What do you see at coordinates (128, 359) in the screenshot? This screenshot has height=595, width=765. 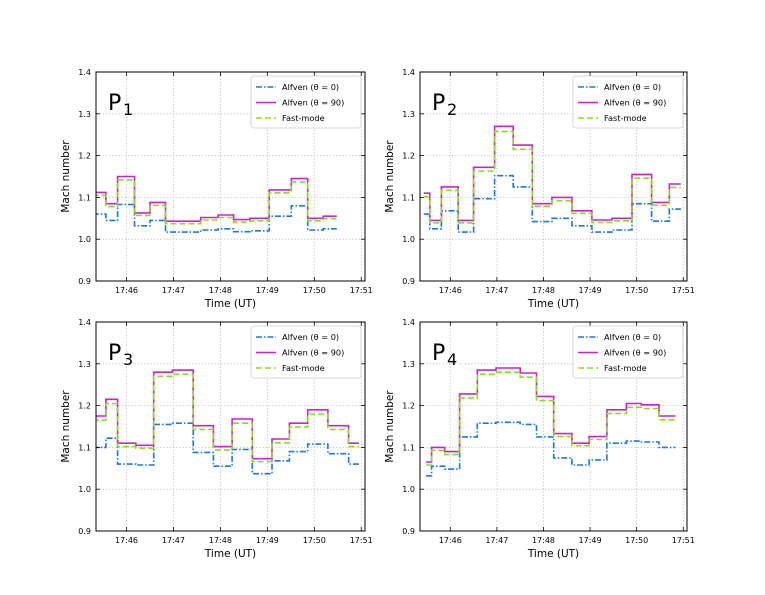 I see `panel-subscript: 3` at bounding box center [128, 359].